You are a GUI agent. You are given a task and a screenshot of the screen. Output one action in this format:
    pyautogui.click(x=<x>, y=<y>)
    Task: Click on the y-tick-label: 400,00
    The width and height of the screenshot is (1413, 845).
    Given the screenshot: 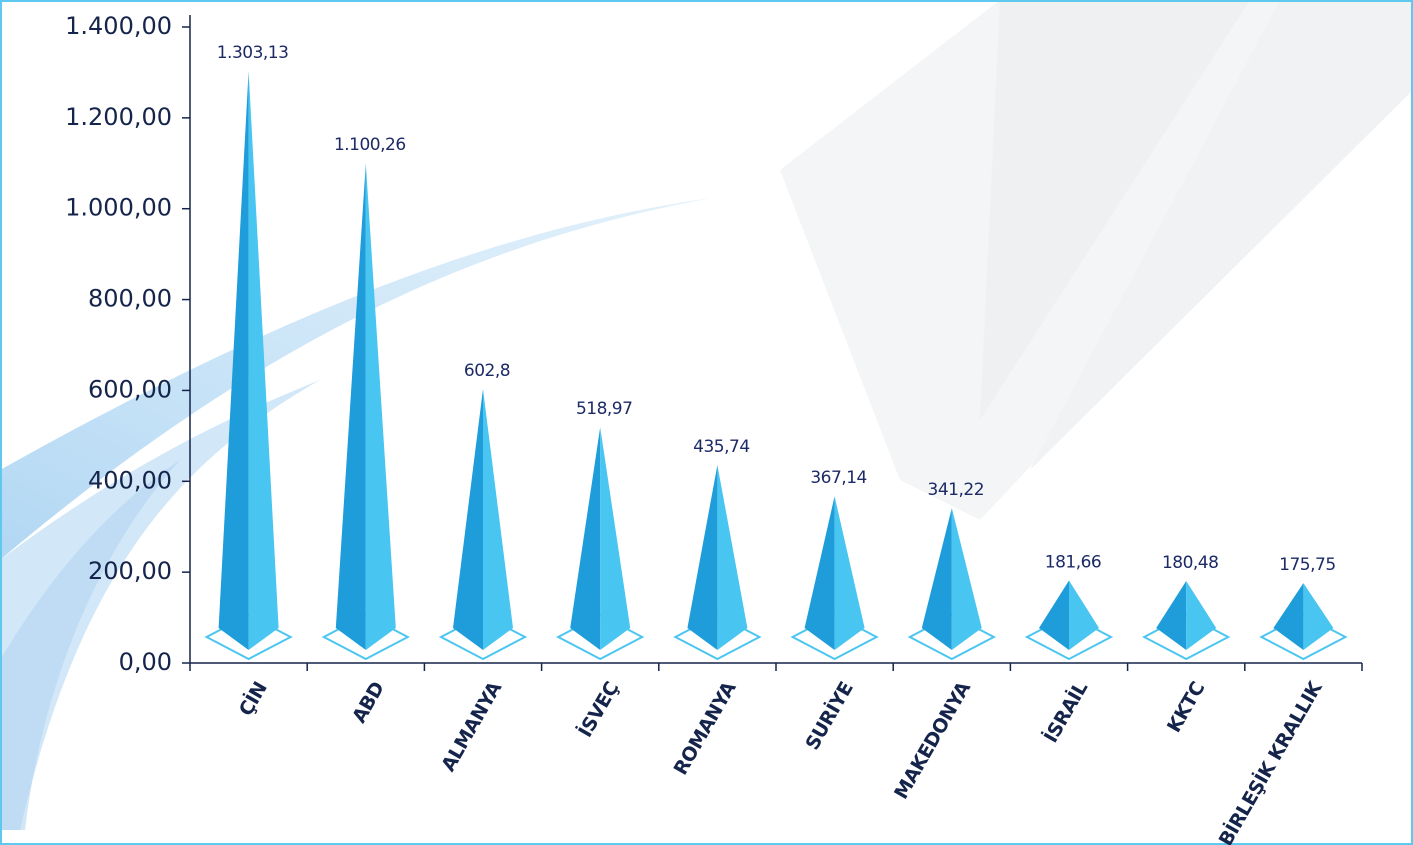 What is the action you would take?
    pyautogui.click(x=130, y=480)
    